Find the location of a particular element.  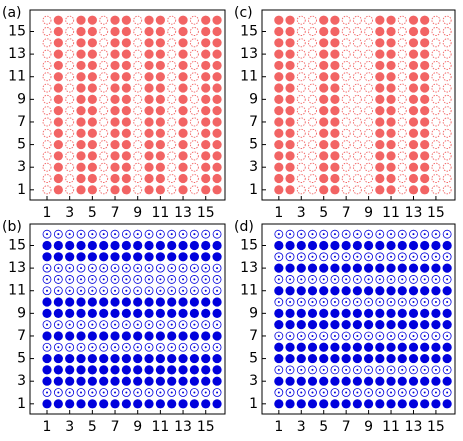

x-tick-label: 11 is located at coordinates (391, 213).